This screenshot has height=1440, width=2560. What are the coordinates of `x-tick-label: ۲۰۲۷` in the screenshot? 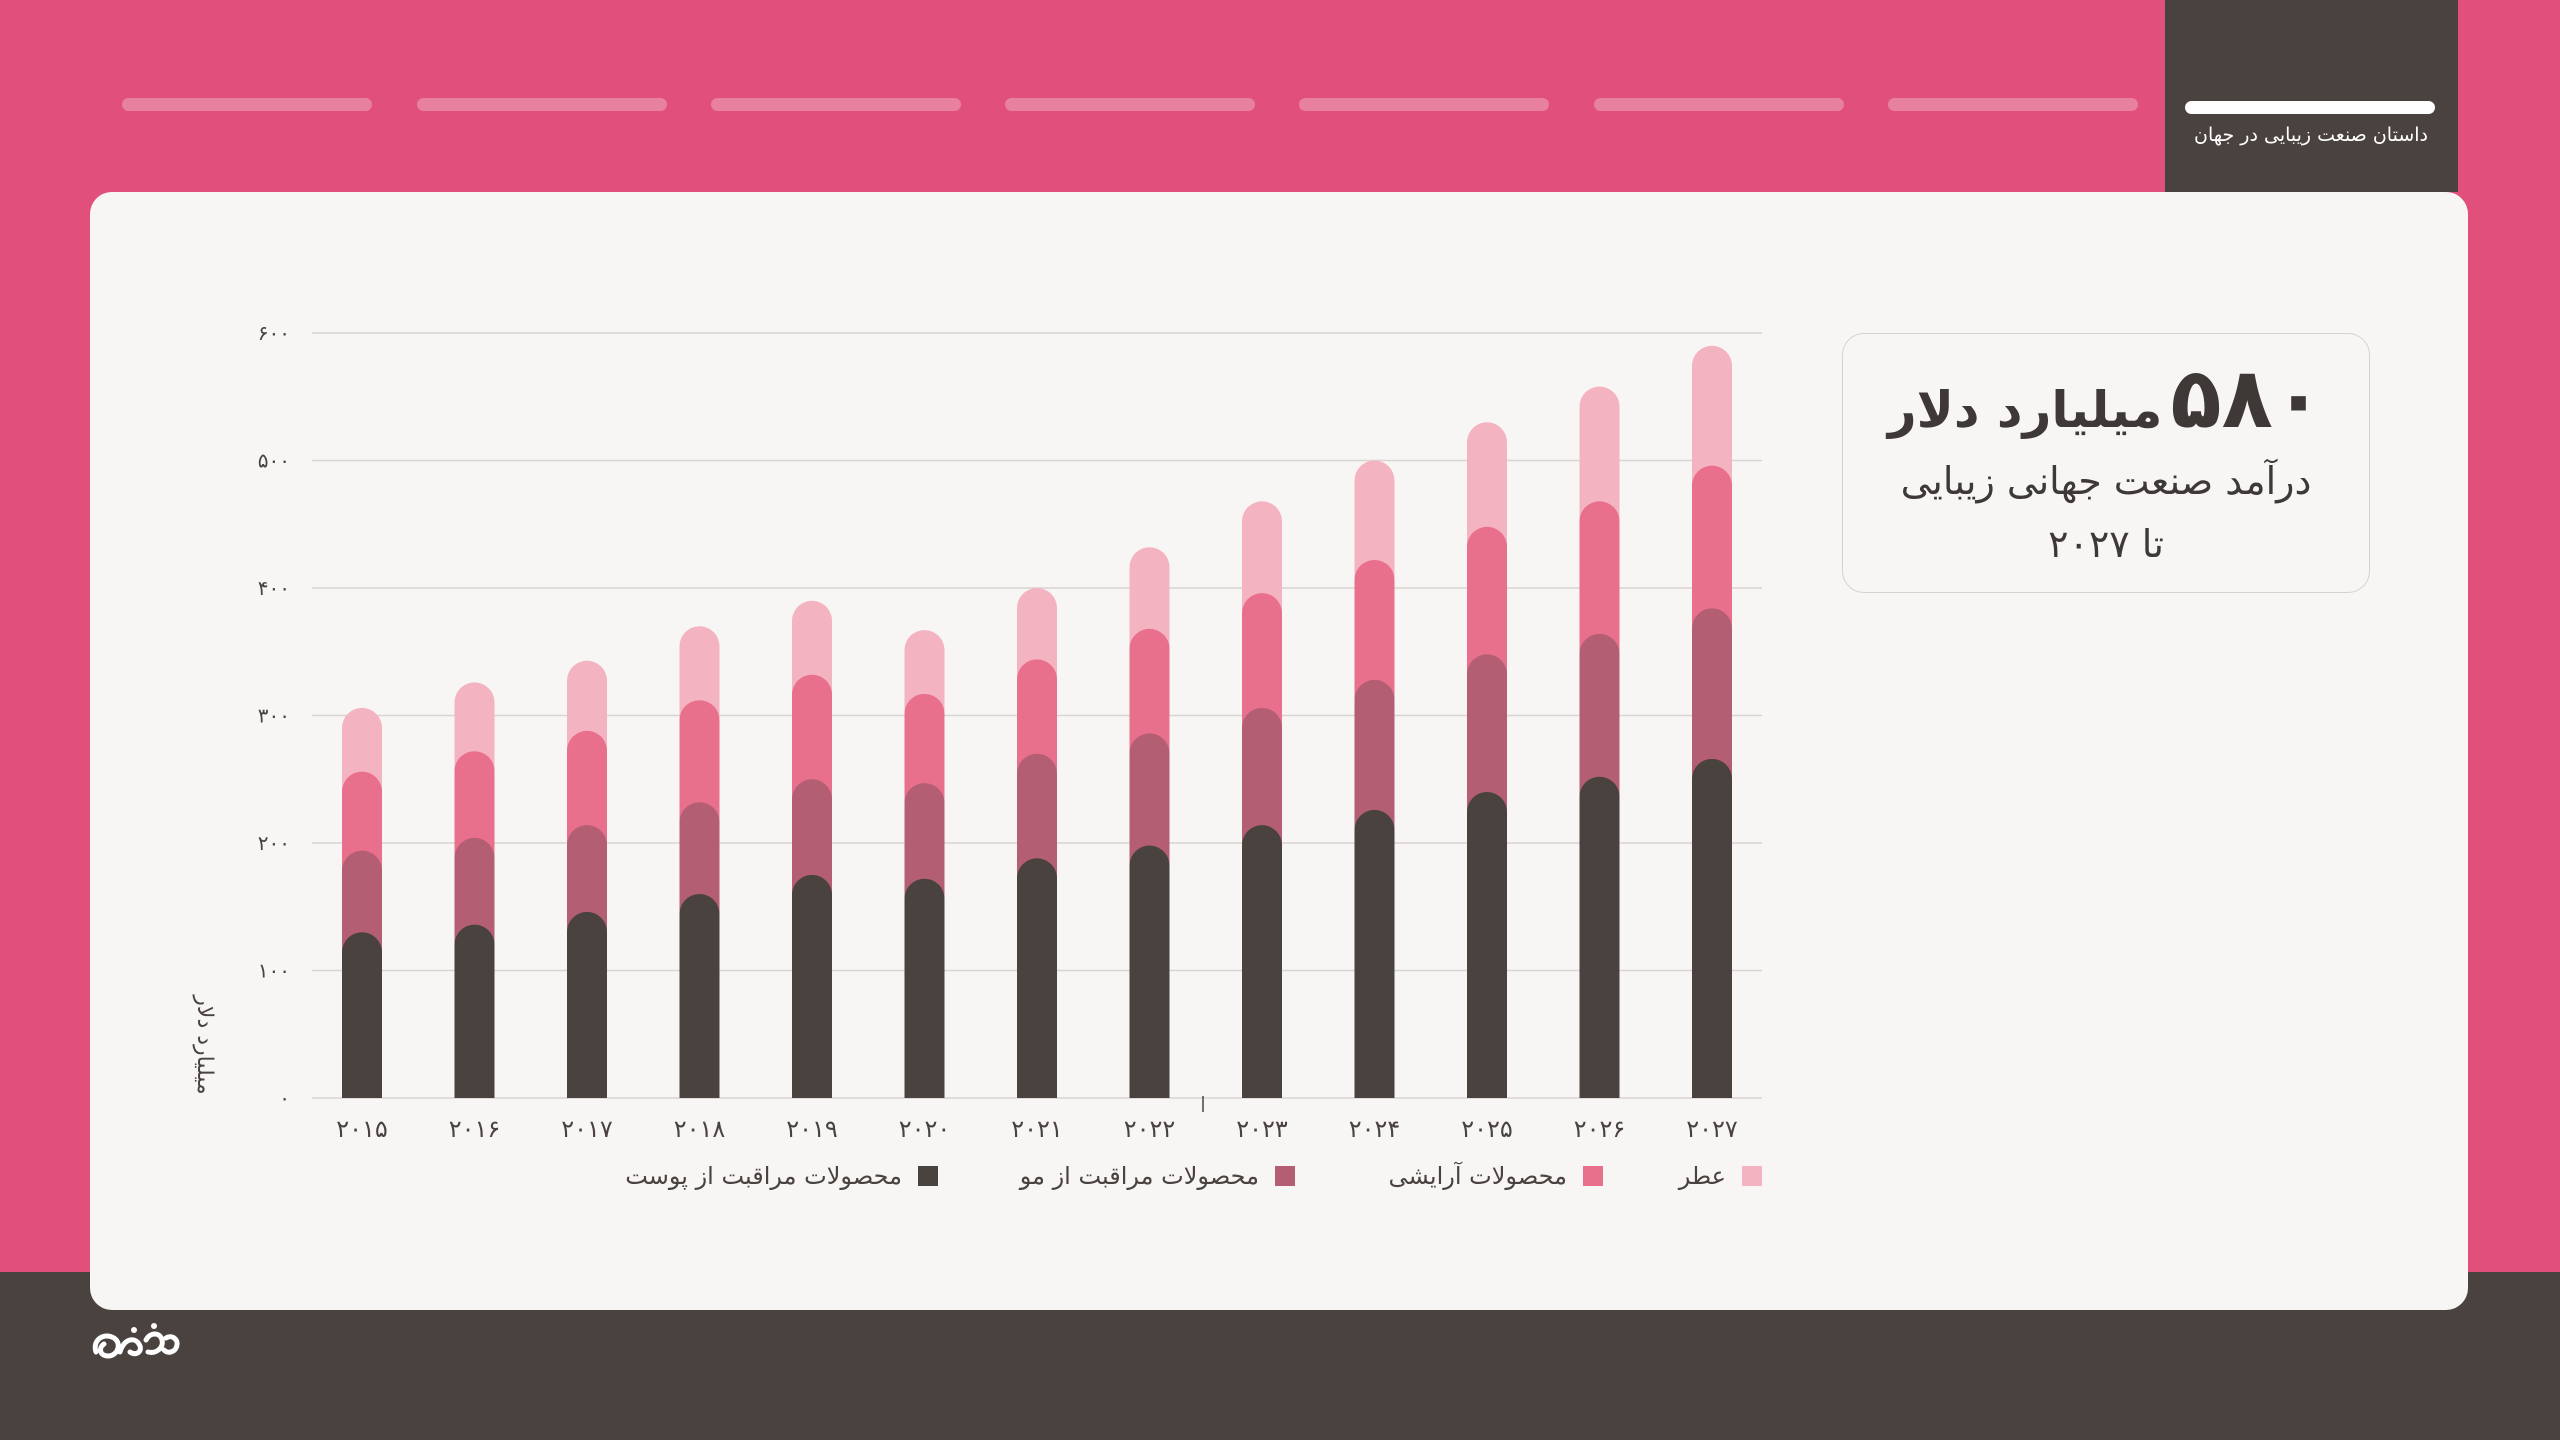 It's located at (1712, 1129).